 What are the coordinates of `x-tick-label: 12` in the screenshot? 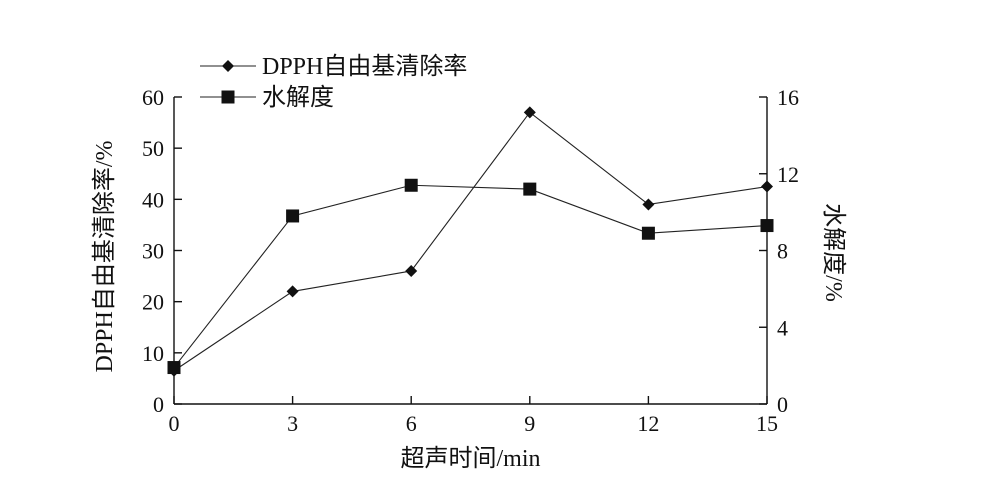 It's located at (648, 423).